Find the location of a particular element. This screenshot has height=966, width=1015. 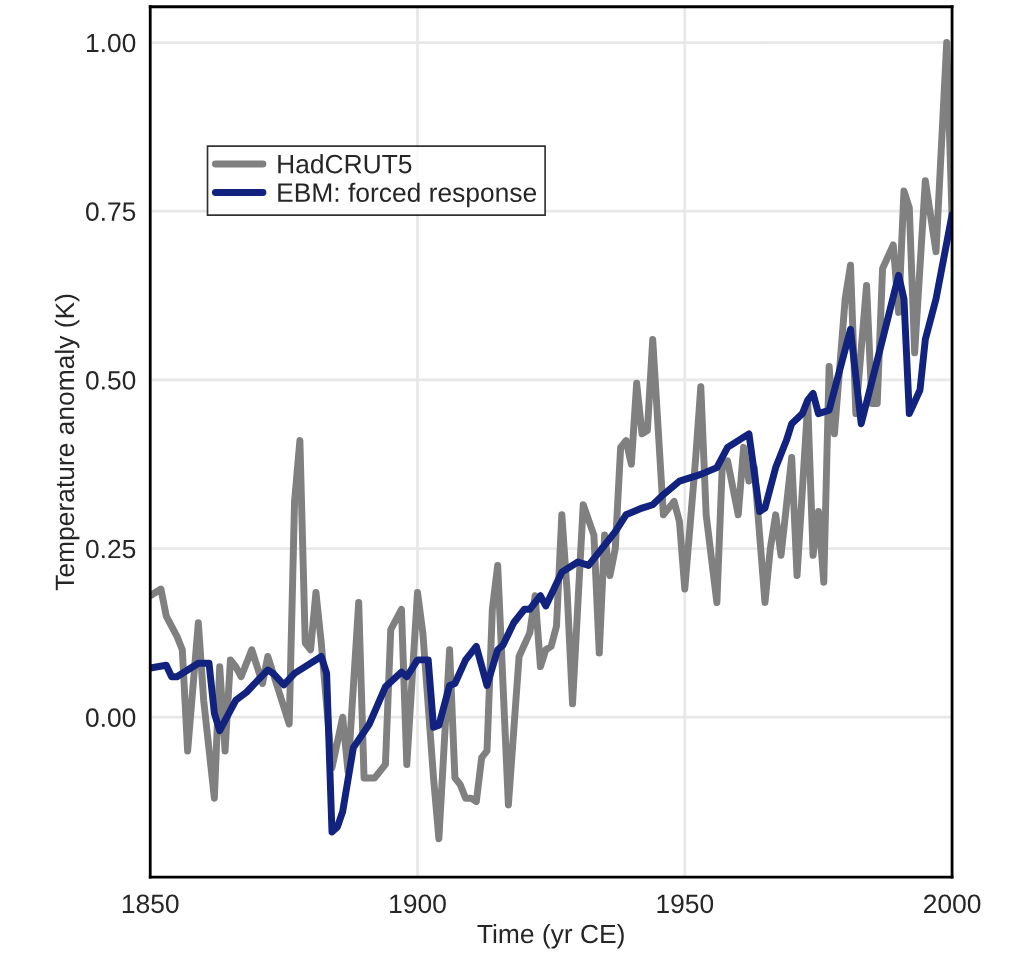

legend-label: HadCRUT5 is located at coordinates (345, 164).